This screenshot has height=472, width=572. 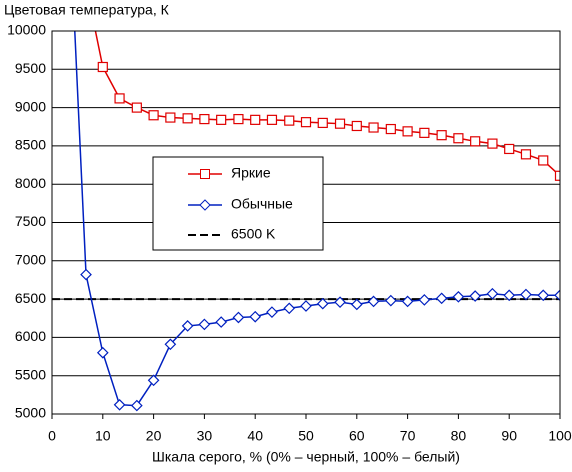 What do you see at coordinates (357, 436) in the screenshot?
I see `x-tick-label: 60` at bounding box center [357, 436].